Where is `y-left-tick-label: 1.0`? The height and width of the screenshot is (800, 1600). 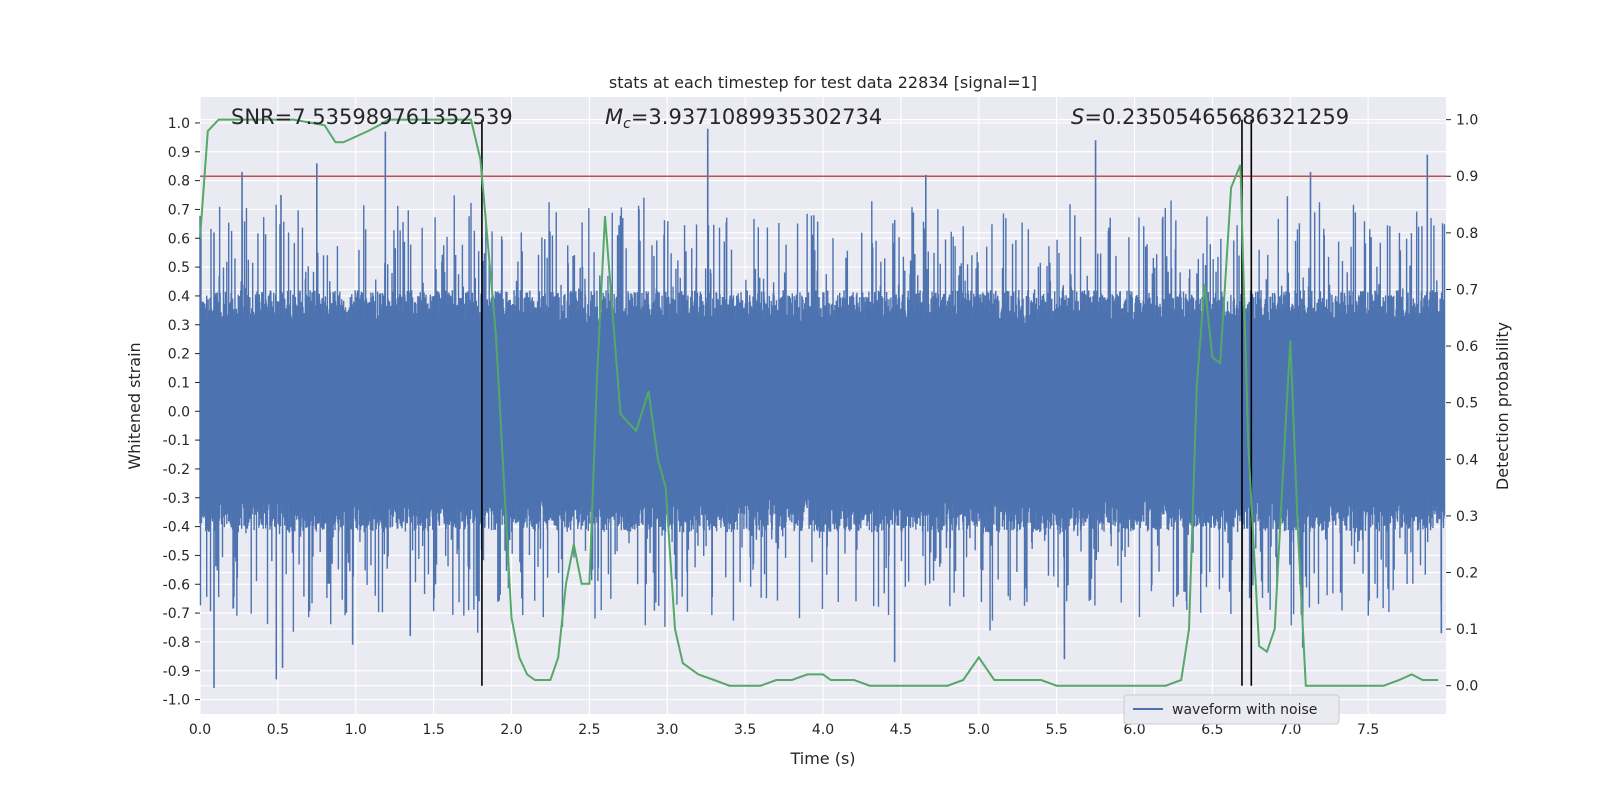 y-left-tick-label: 1.0 is located at coordinates (179, 124).